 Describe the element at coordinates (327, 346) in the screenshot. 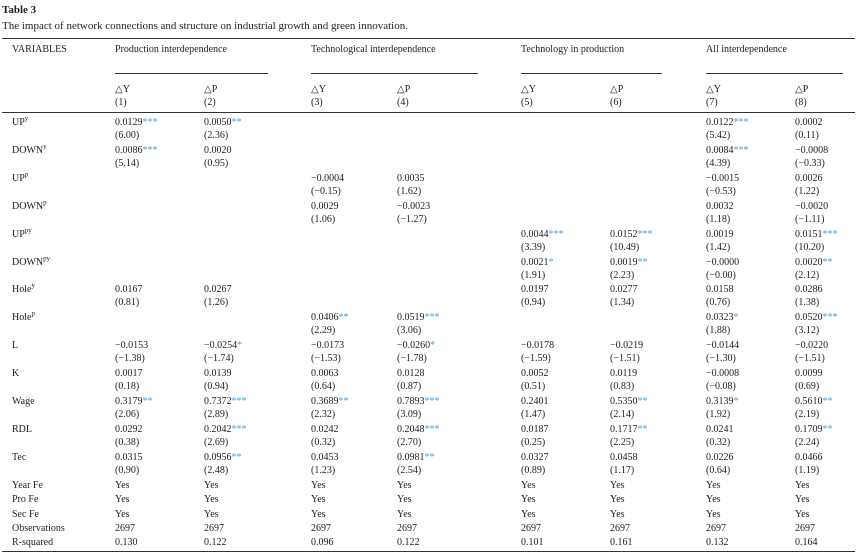

I see `coefficient: −0.0173` at that location.